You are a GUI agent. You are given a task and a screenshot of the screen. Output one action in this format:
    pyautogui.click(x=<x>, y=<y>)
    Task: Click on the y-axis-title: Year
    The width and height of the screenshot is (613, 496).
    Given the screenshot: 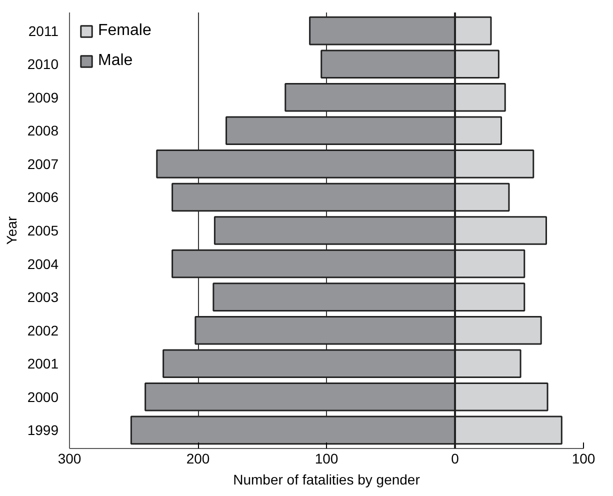 What is the action you would take?
    pyautogui.click(x=11, y=230)
    